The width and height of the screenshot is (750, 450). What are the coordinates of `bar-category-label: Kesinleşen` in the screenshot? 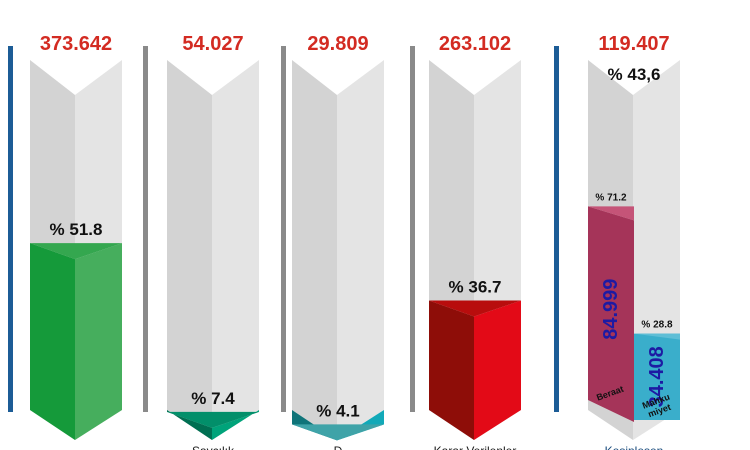 It's located at (634, 447).